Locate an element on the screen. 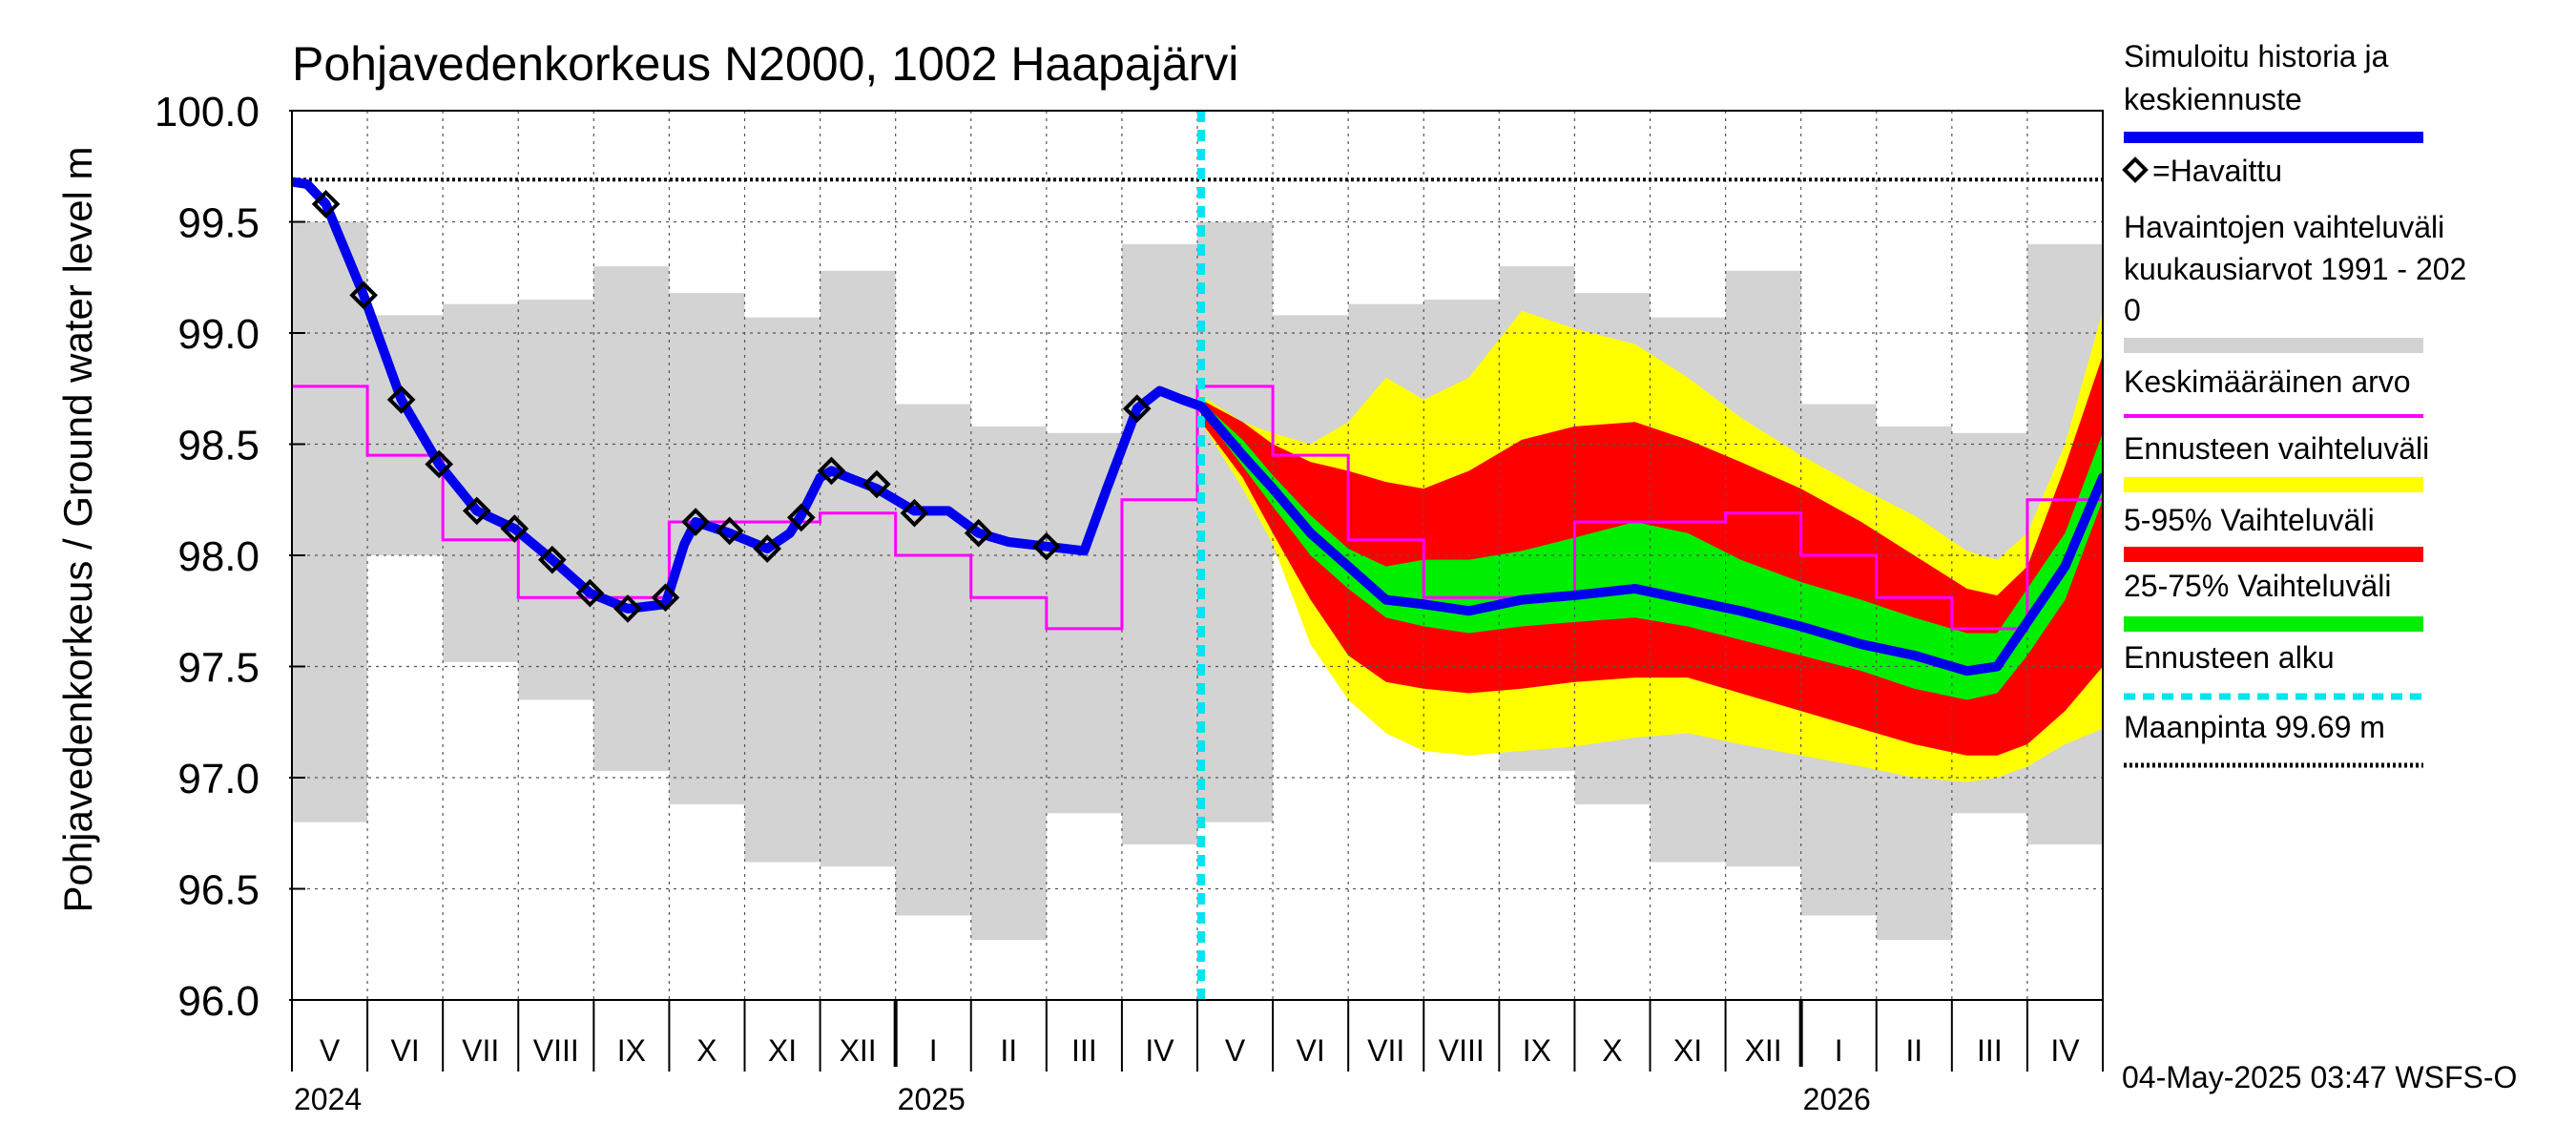  year-label: 2026 is located at coordinates (1837, 1099).